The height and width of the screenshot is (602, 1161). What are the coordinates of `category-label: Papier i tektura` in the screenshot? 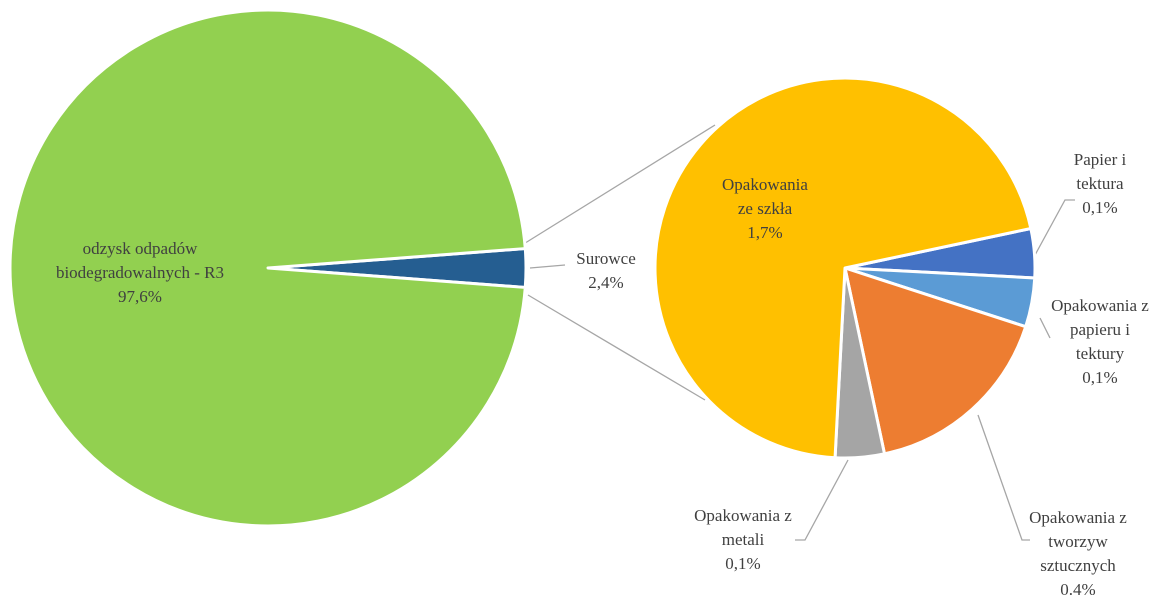 It's located at (1100, 171).